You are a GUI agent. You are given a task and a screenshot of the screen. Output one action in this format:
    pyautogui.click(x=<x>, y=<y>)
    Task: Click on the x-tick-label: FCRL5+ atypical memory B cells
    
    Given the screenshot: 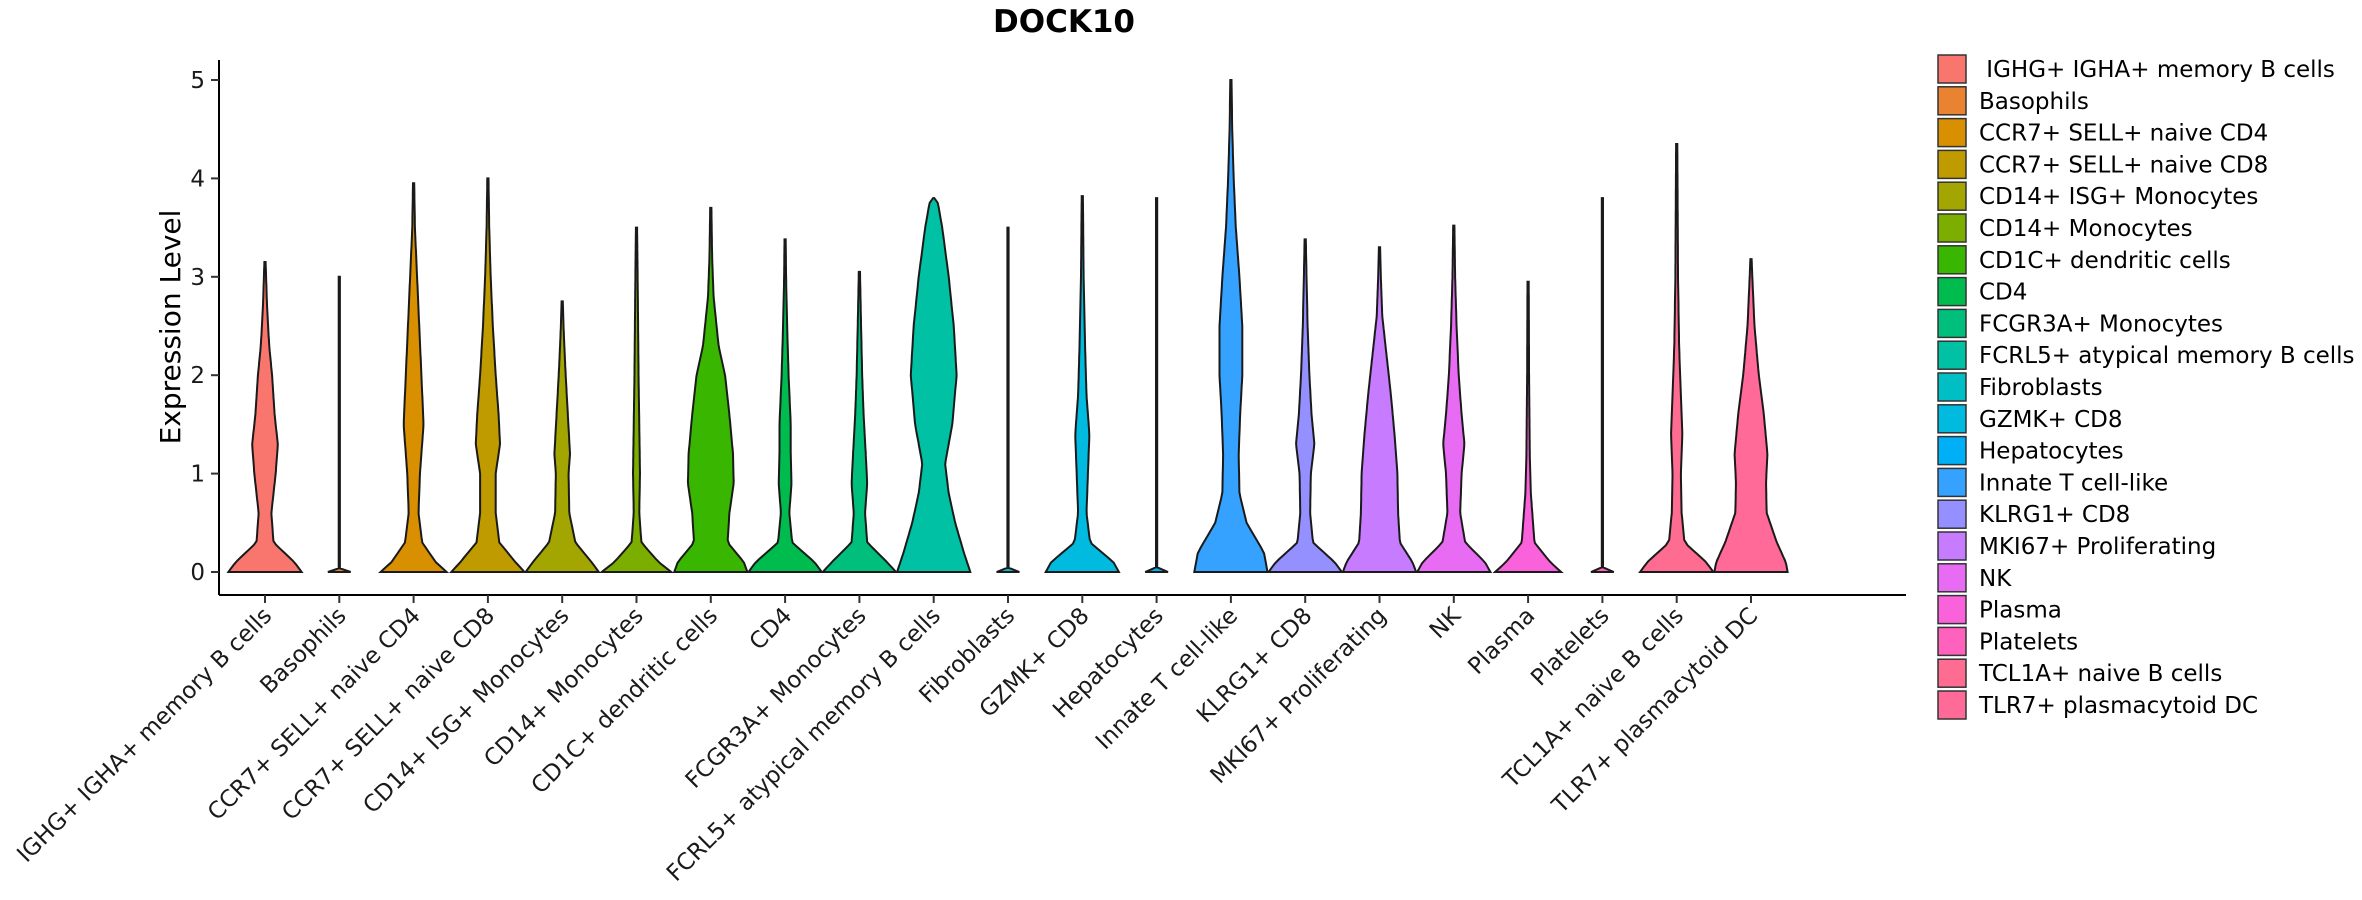 What is the action you would take?
    pyautogui.click(x=804, y=745)
    